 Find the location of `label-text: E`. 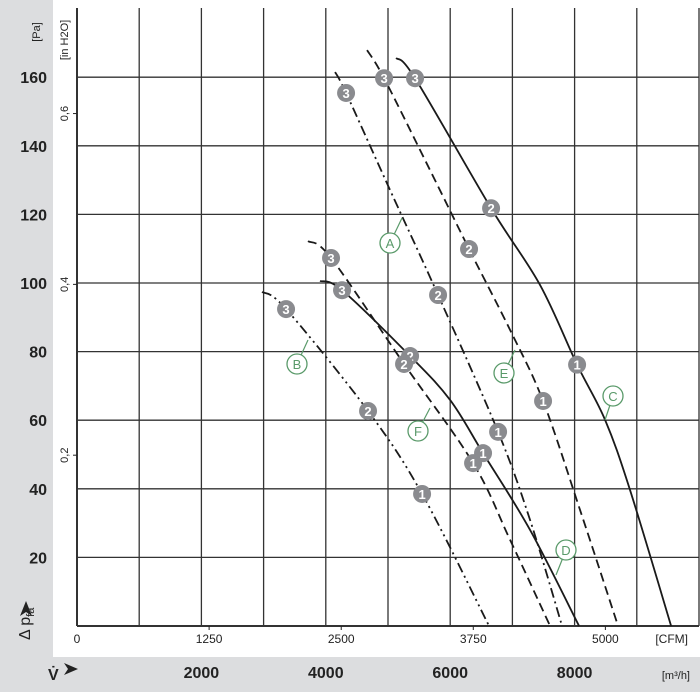

label-text: E is located at coordinates (504, 373).